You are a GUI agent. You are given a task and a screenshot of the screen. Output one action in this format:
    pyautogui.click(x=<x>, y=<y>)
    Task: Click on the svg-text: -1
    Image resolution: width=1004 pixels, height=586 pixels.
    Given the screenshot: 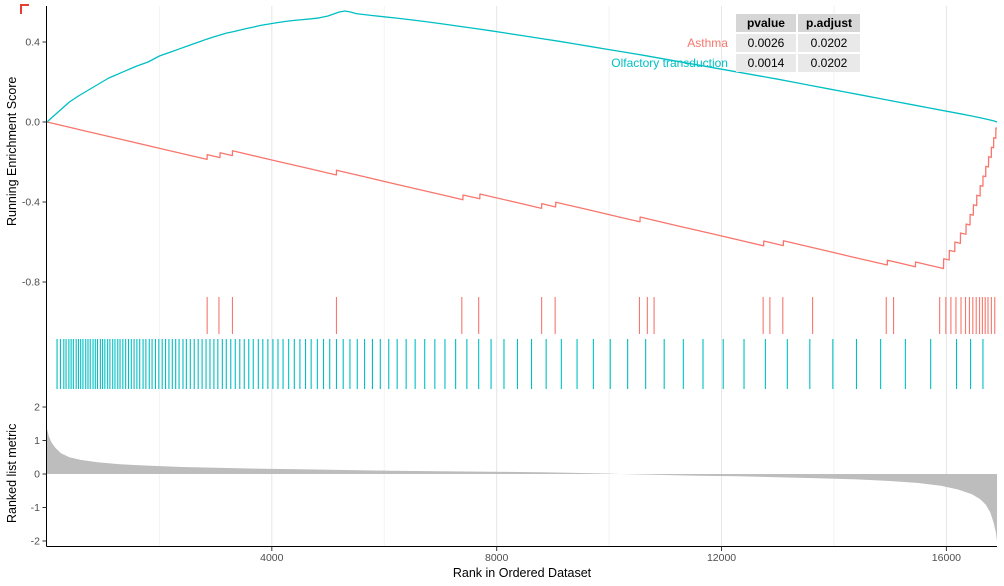 What is the action you would take?
    pyautogui.click(x=35, y=508)
    